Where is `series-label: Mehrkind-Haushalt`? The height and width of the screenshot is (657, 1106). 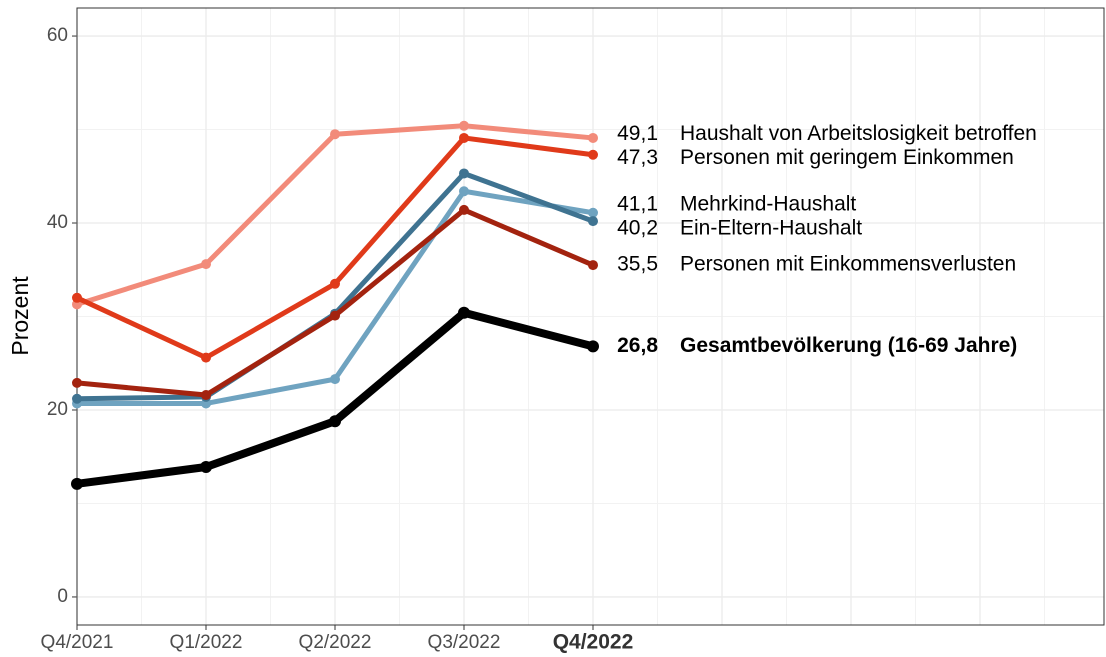
series-label: Mehrkind-Haushalt is located at coordinates (768, 203).